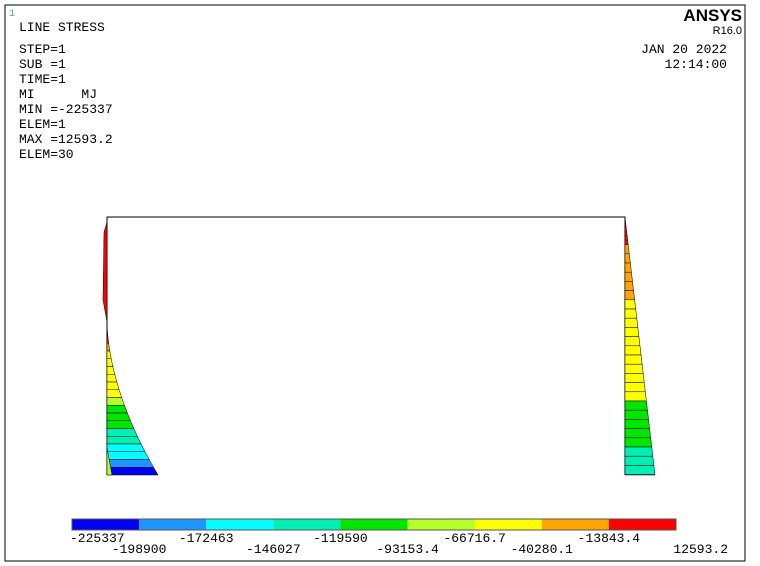  What do you see at coordinates (474, 538) in the screenshot?
I see `legend-label: -66716.7` at bounding box center [474, 538].